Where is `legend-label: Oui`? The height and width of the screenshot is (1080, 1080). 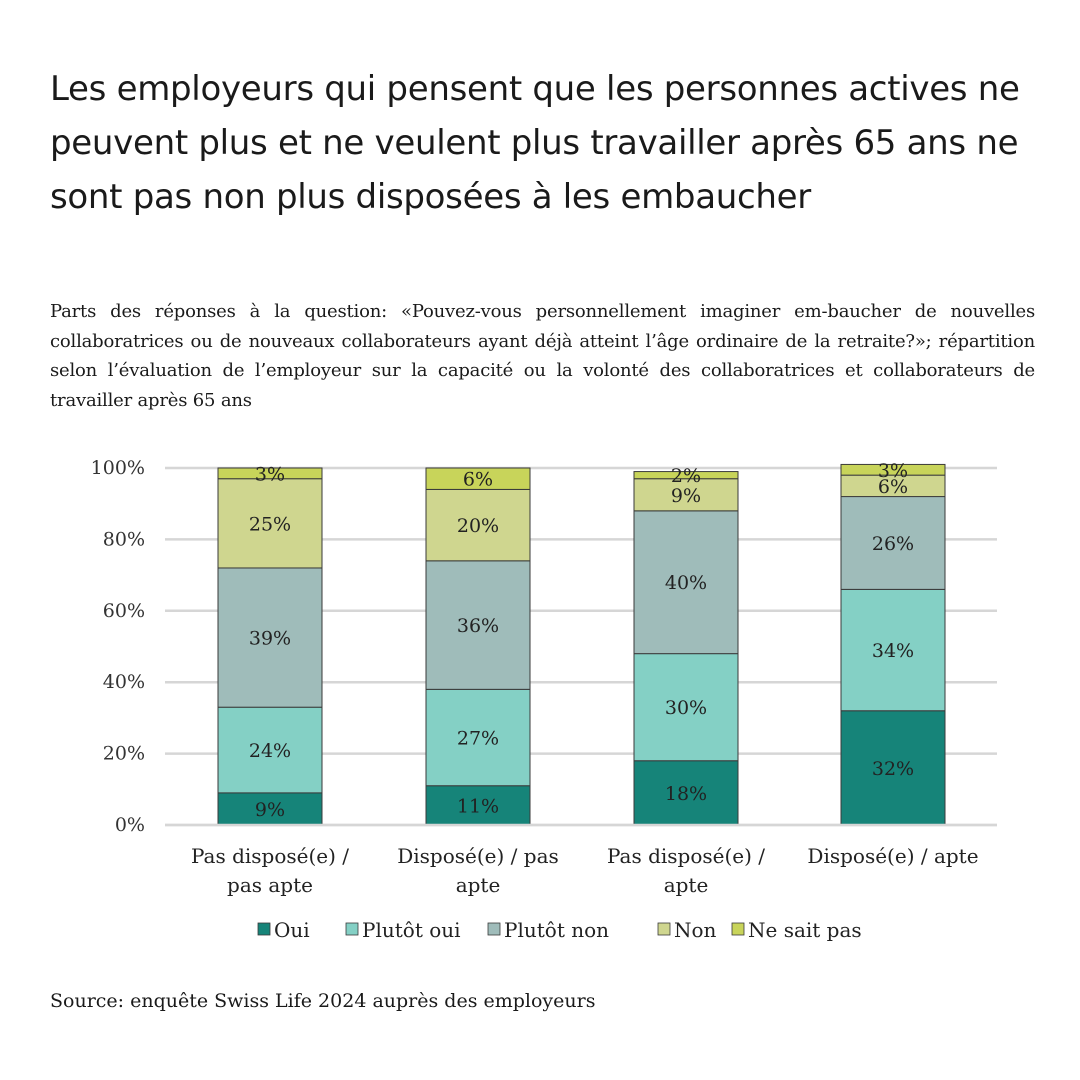 legend-label: Oui is located at coordinates (292, 930).